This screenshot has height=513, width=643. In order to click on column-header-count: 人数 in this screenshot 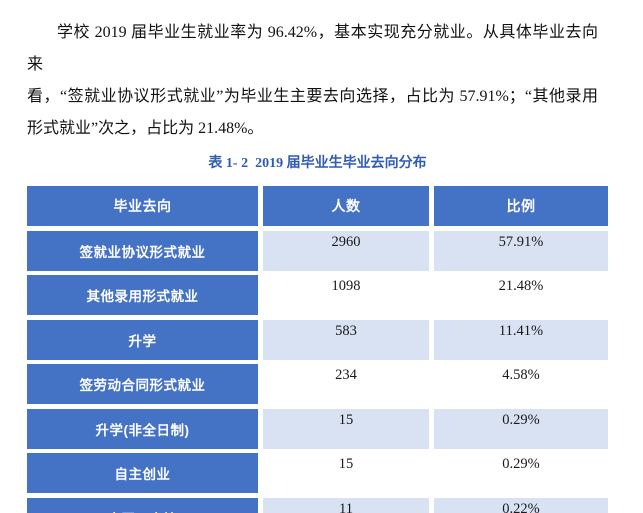, I will do `click(346, 206)`.